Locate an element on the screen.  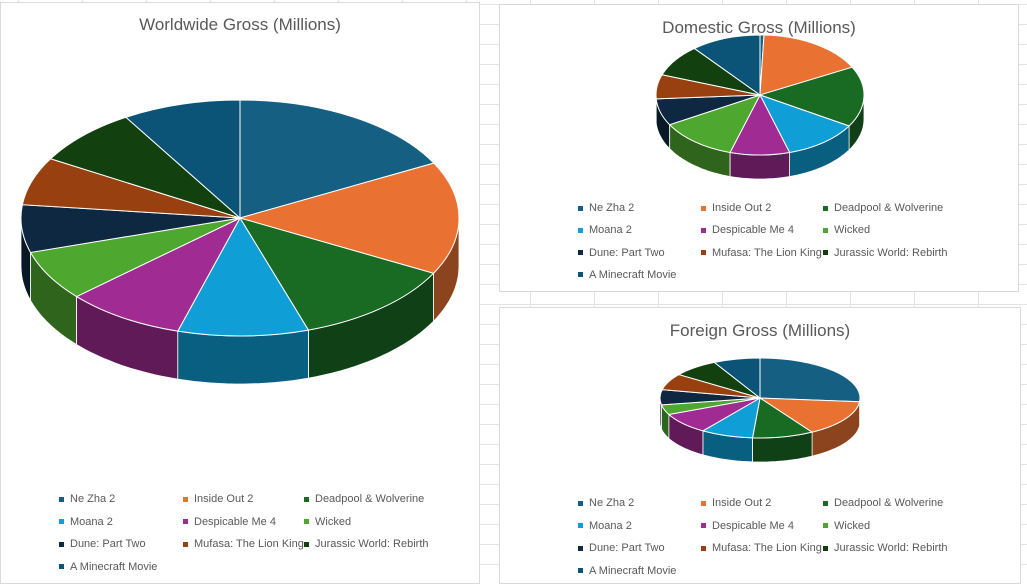
pie-chart-plot is located at coordinates (760, 107).